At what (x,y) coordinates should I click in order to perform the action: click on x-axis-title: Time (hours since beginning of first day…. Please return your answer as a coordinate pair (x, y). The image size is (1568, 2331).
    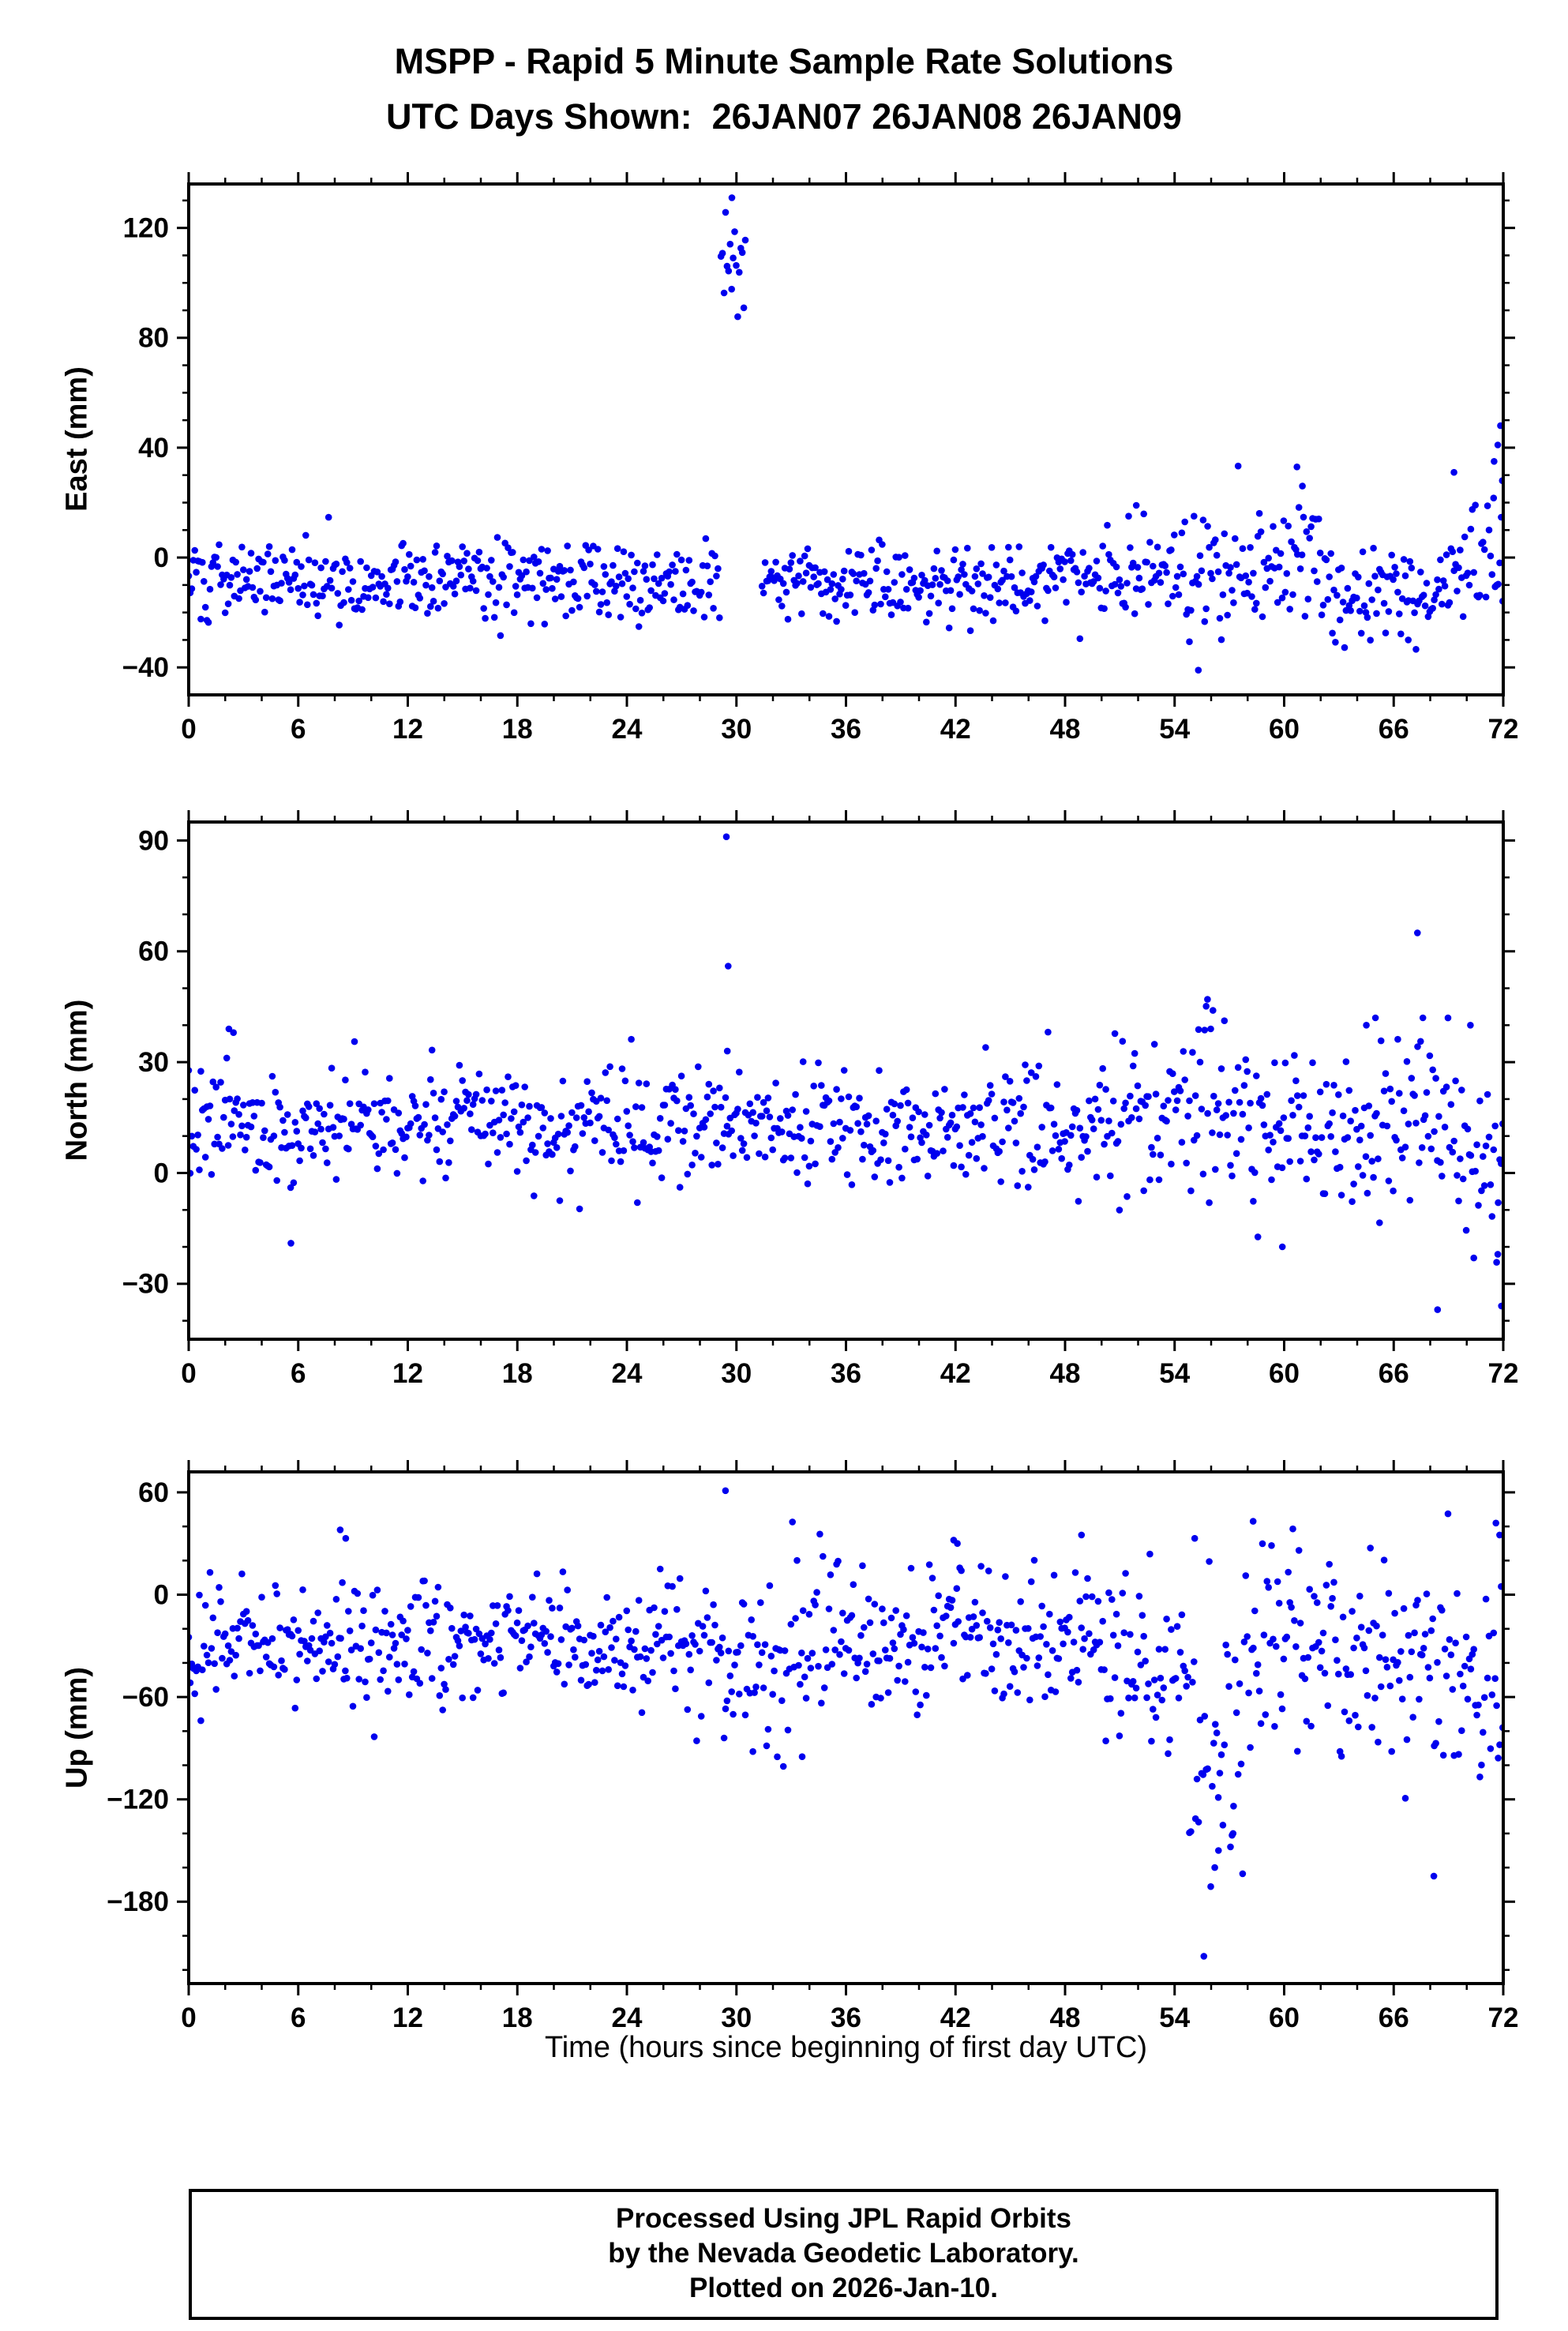
    Looking at the image, I should click on (846, 2047).